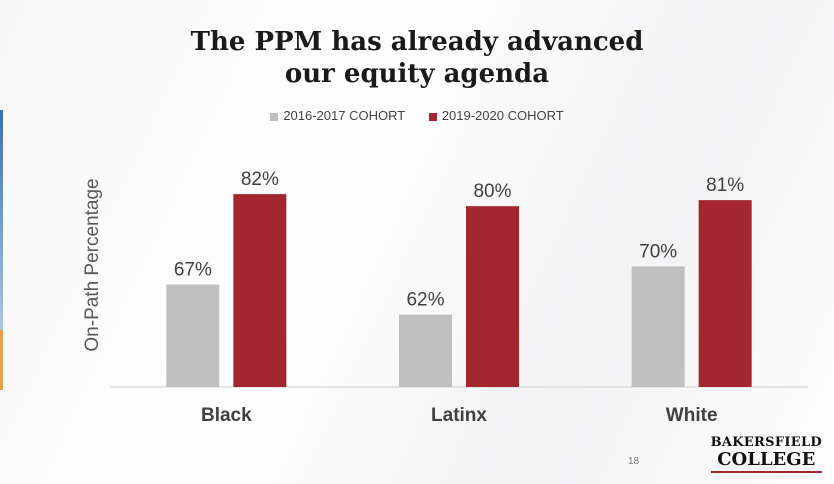 The height and width of the screenshot is (484, 834). Describe the element at coordinates (459, 415) in the screenshot. I see `x-tick-label-latinx: Latinx` at that location.